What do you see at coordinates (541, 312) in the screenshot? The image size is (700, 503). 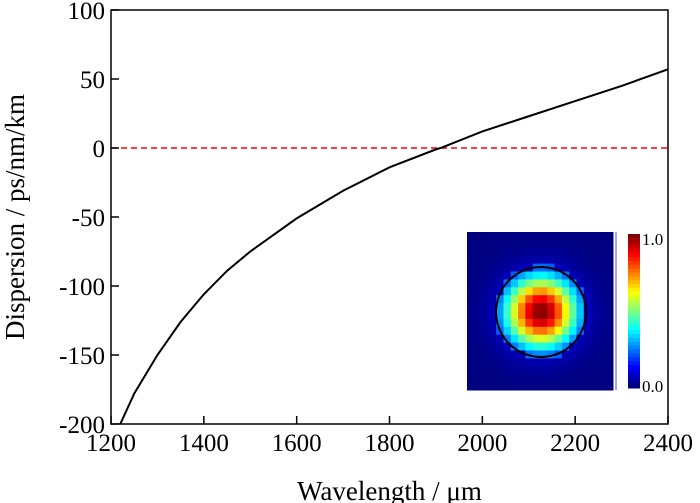 I see `core-boundary-circle` at bounding box center [541, 312].